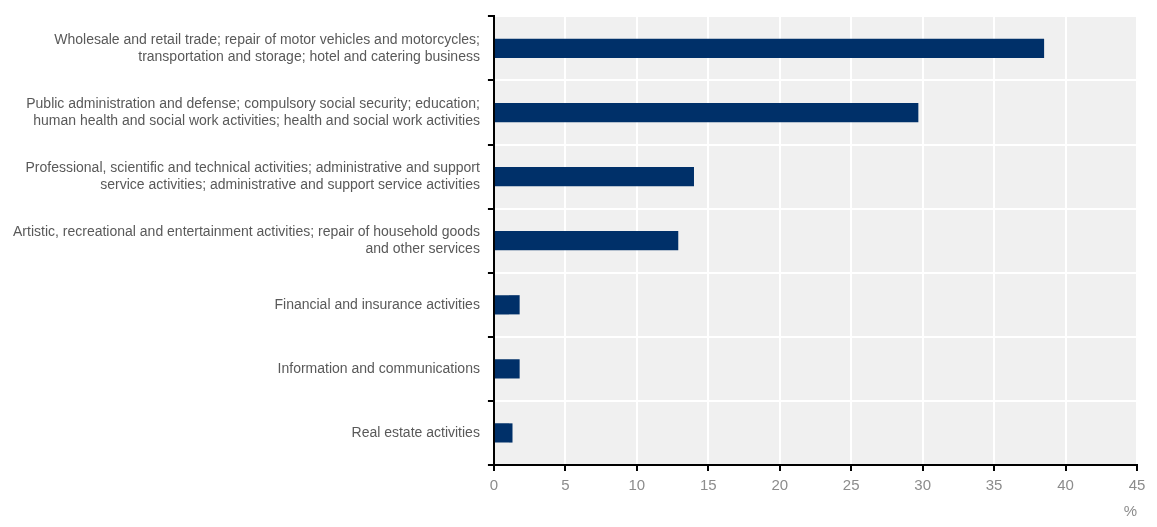  I want to click on x-tick-label: 5, so click(565, 485).